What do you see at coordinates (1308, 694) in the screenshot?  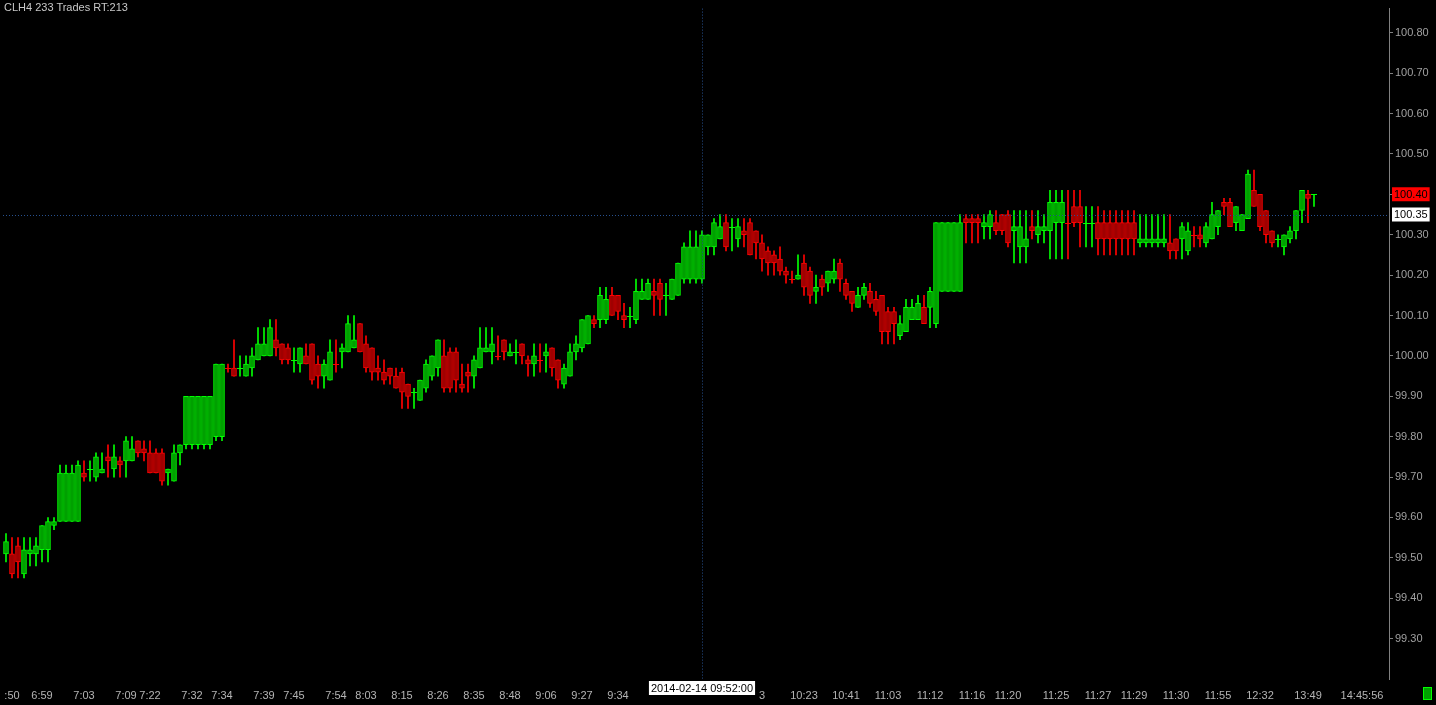 I see `x-tick-label: 13:49` at bounding box center [1308, 694].